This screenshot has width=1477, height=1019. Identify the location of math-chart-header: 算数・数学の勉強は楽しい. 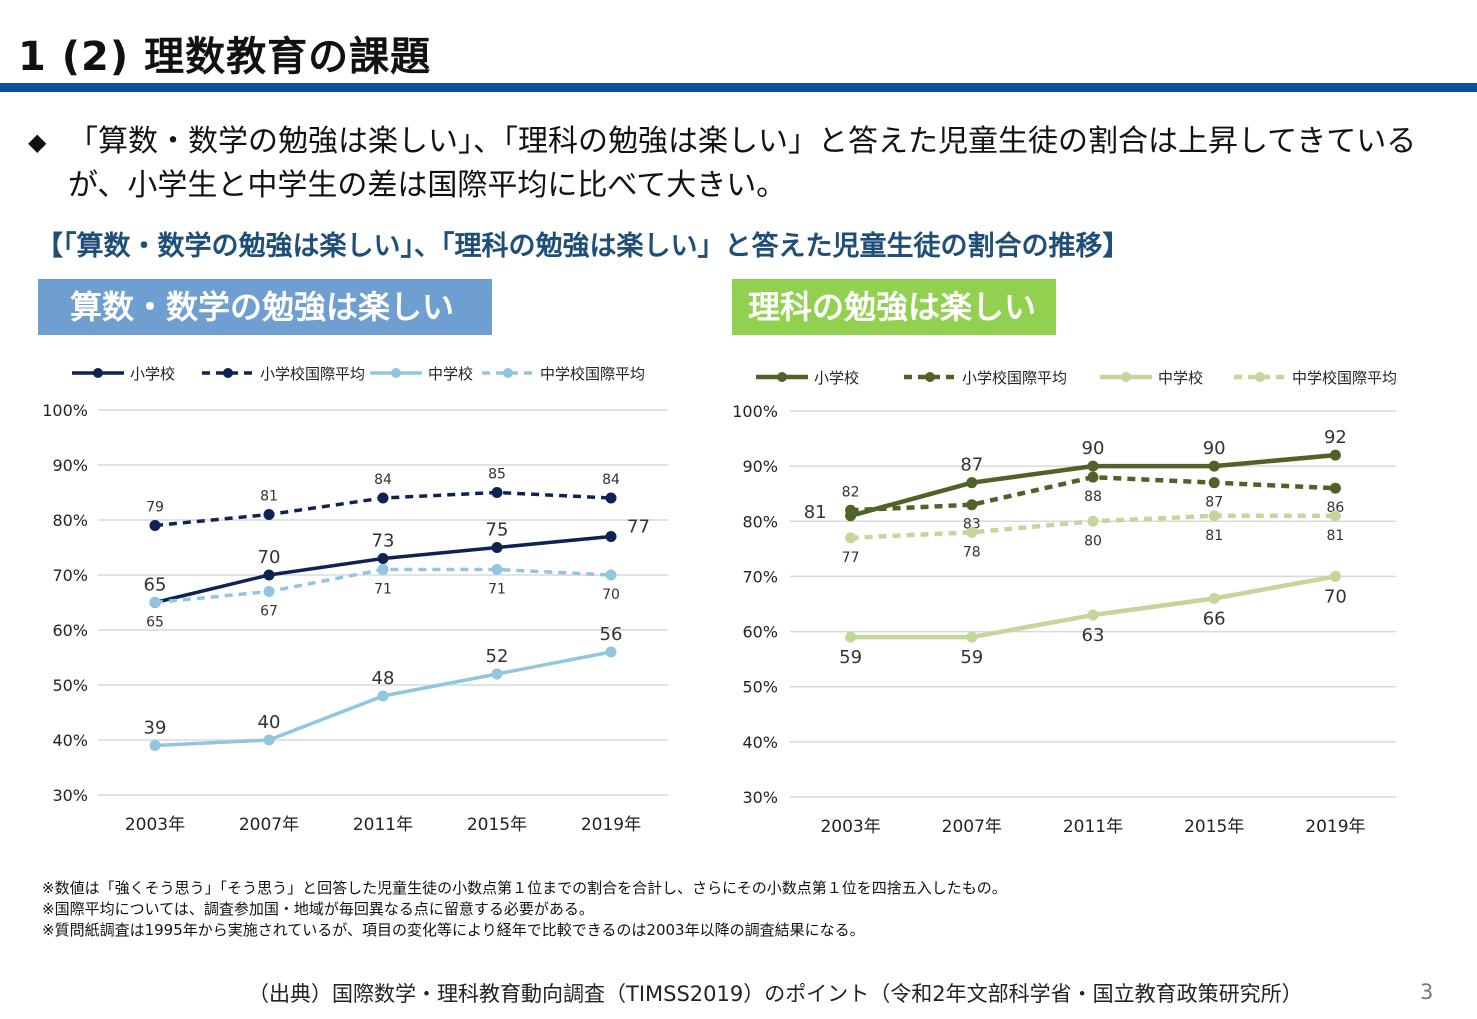
(265, 307).